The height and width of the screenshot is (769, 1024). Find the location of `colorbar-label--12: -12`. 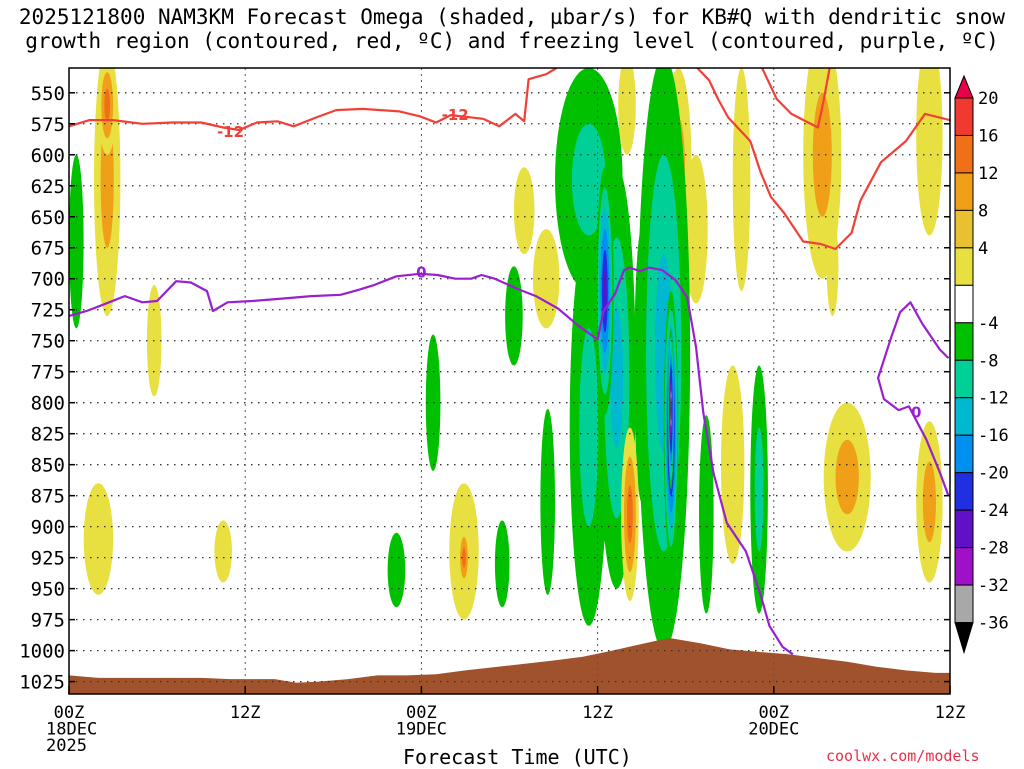

colorbar-label--12: -12 is located at coordinates (993, 399).